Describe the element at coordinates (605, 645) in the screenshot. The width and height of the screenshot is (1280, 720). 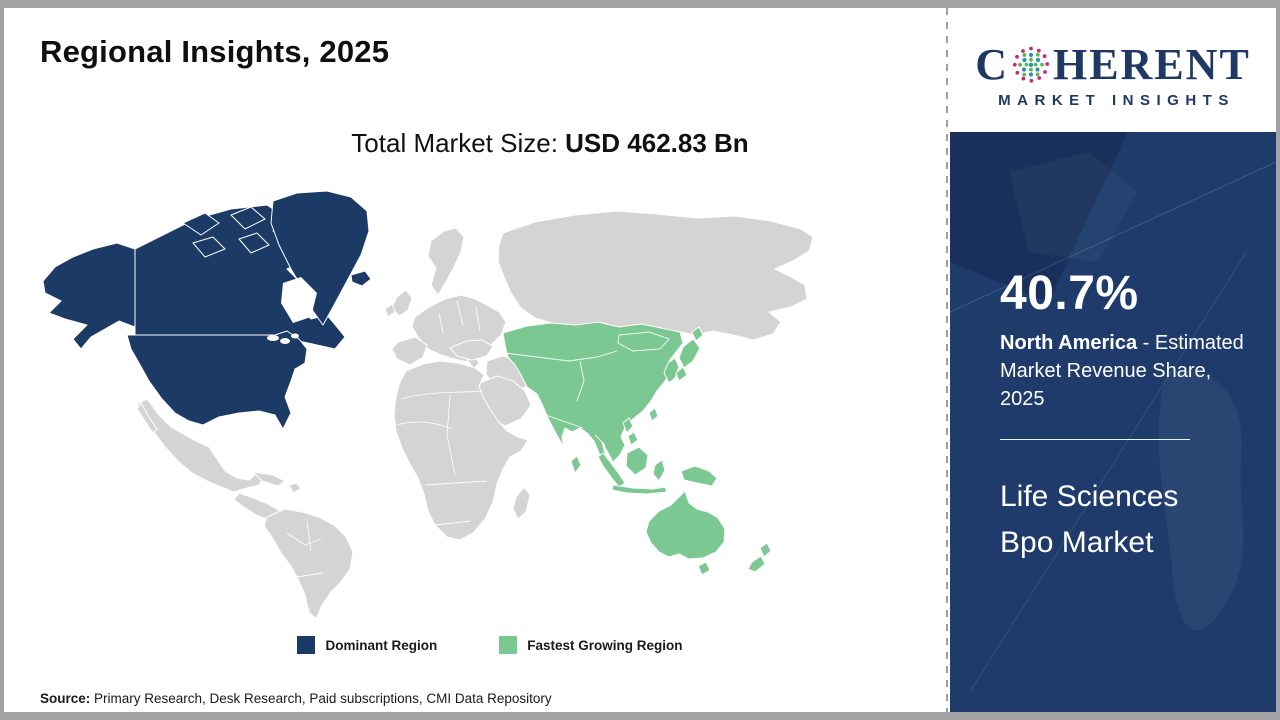
I see `fastest-growing-region-label: Fastest Growing Region` at that location.